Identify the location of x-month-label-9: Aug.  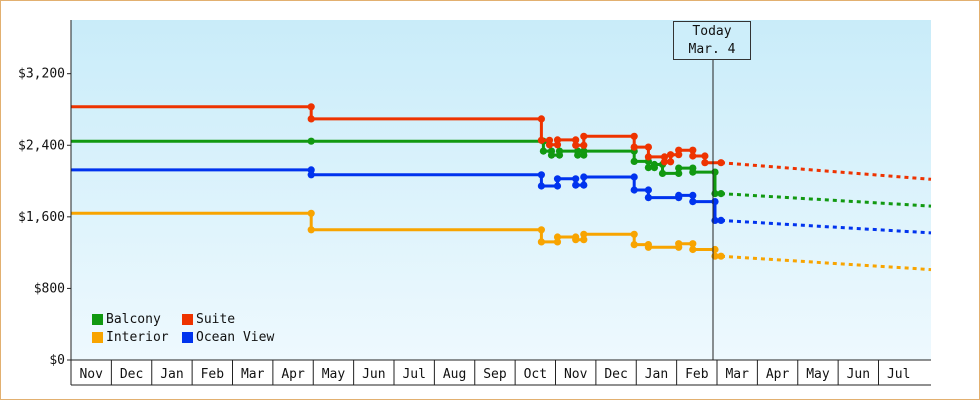
(454, 374).